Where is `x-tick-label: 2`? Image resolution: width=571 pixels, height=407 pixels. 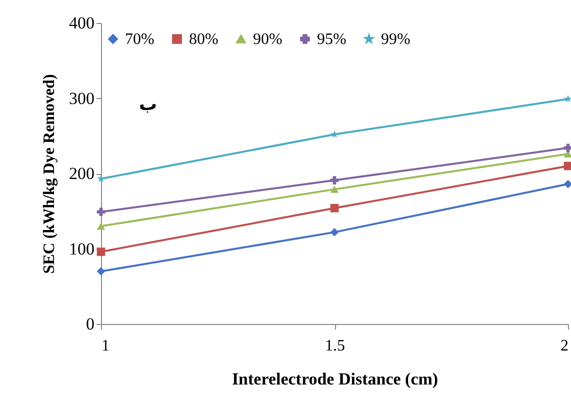
x-tick-label: 2 is located at coordinates (564, 346).